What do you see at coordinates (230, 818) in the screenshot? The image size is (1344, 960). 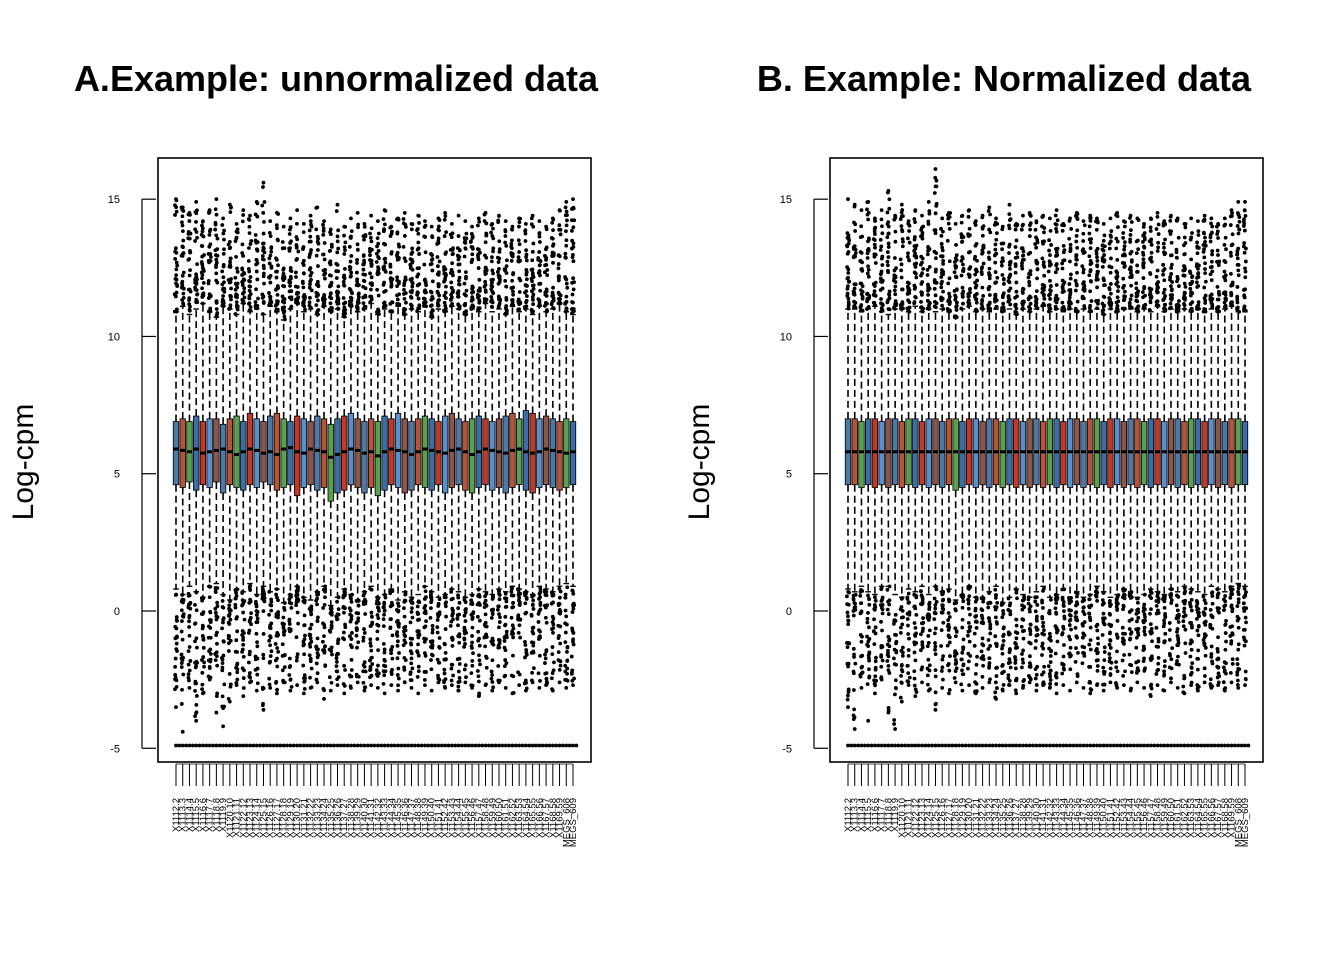 I see `x-tick-label: X1120.10` at bounding box center [230, 818].